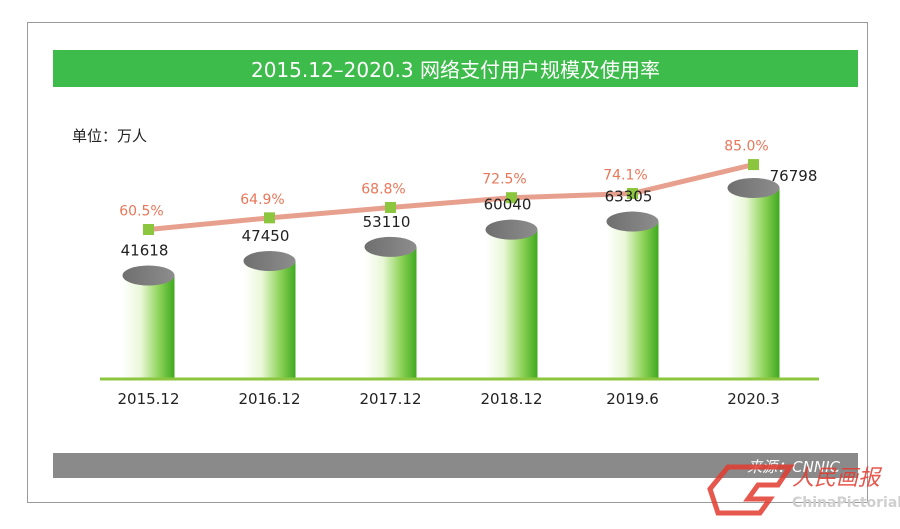 The width and height of the screenshot is (900, 529). I want to click on chart-title: 2015.12–2020.3 网络支付用户规模及使用率, so click(455, 70).